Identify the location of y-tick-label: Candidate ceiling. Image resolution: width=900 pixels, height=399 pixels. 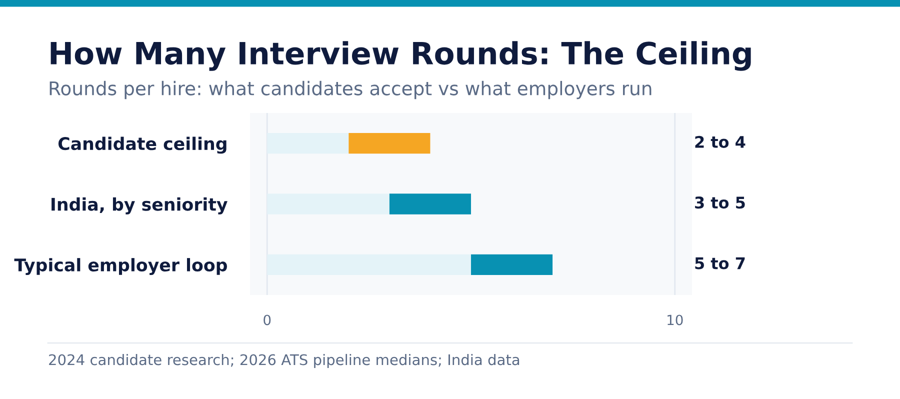
(142, 145).